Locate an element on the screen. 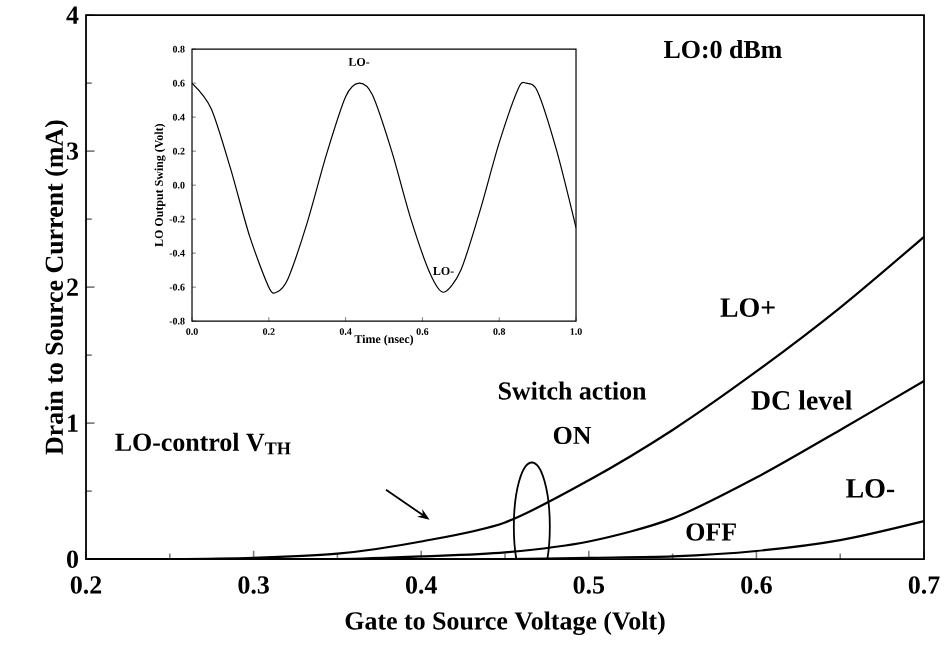 This screenshot has height=666, width=948. x-tick-label: 0.7 is located at coordinates (924, 585).